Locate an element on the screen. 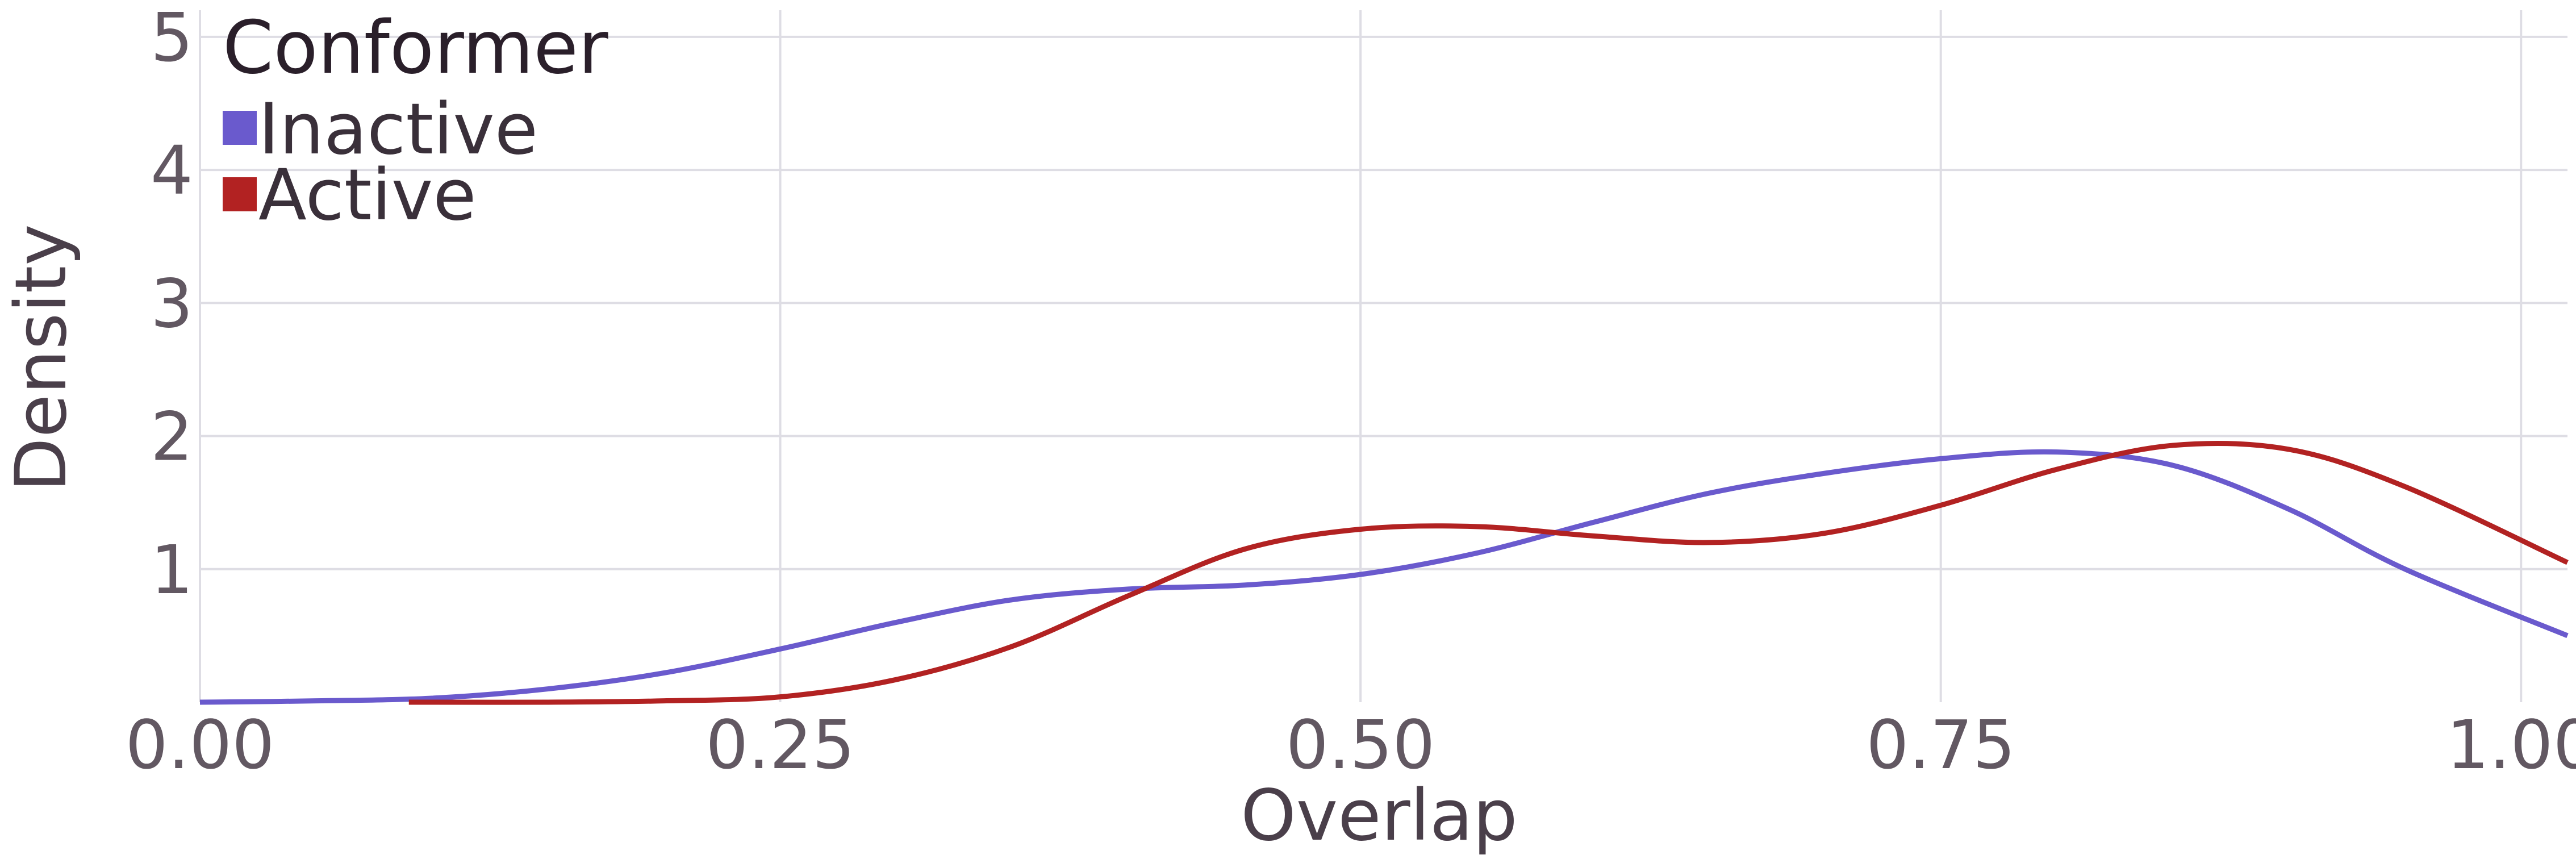 The height and width of the screenshot is (859, 2576). legend-swatch-inactive is located at coordinates (240, 128).